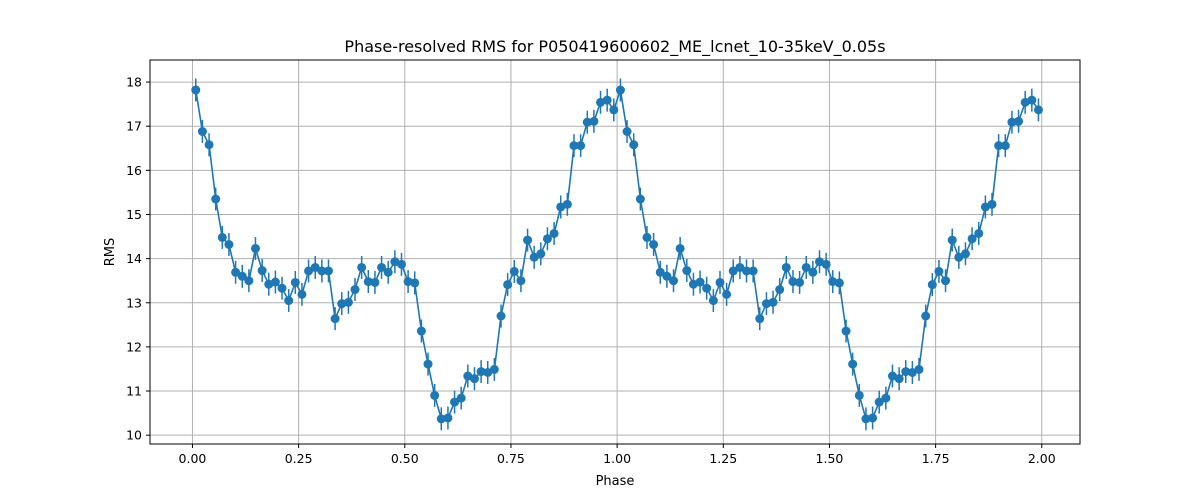 The height and width of the screenshot is (500, 1200). I want to click on x-tick-label: 0.25, so click(299, 458).